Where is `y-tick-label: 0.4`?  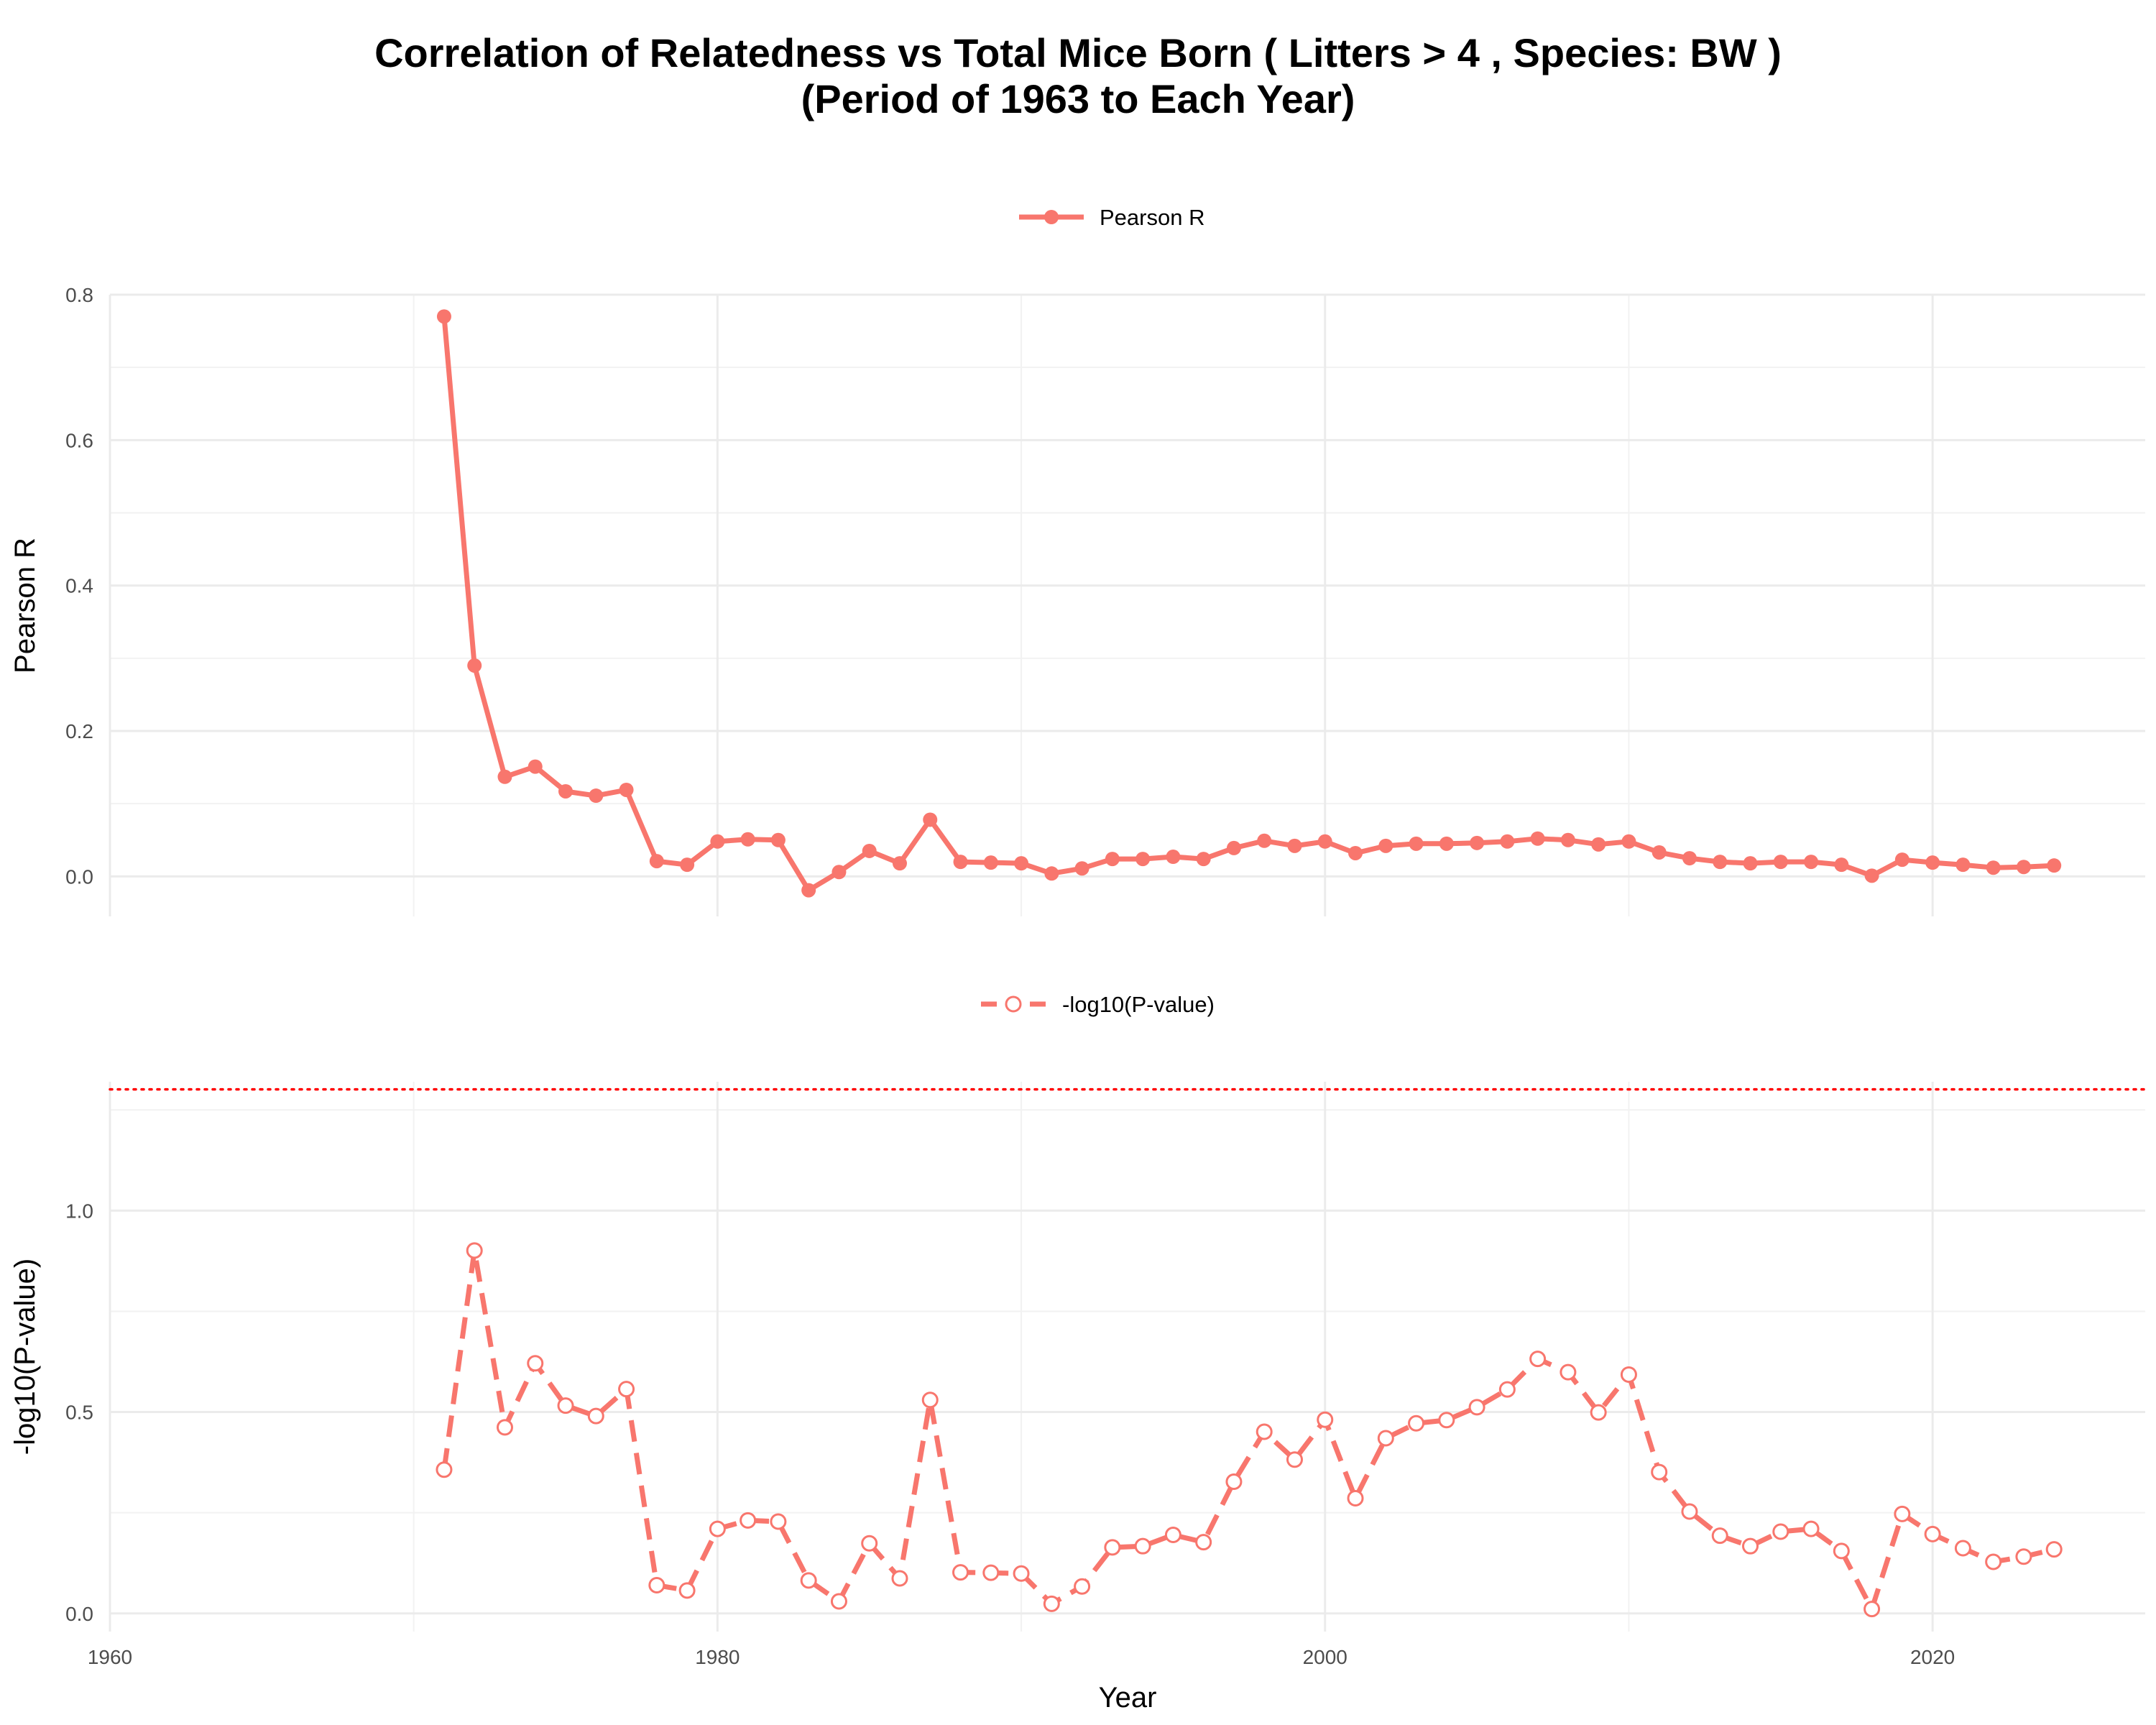
y-tick-label: 0.4 is located at coordinates (79, 586).